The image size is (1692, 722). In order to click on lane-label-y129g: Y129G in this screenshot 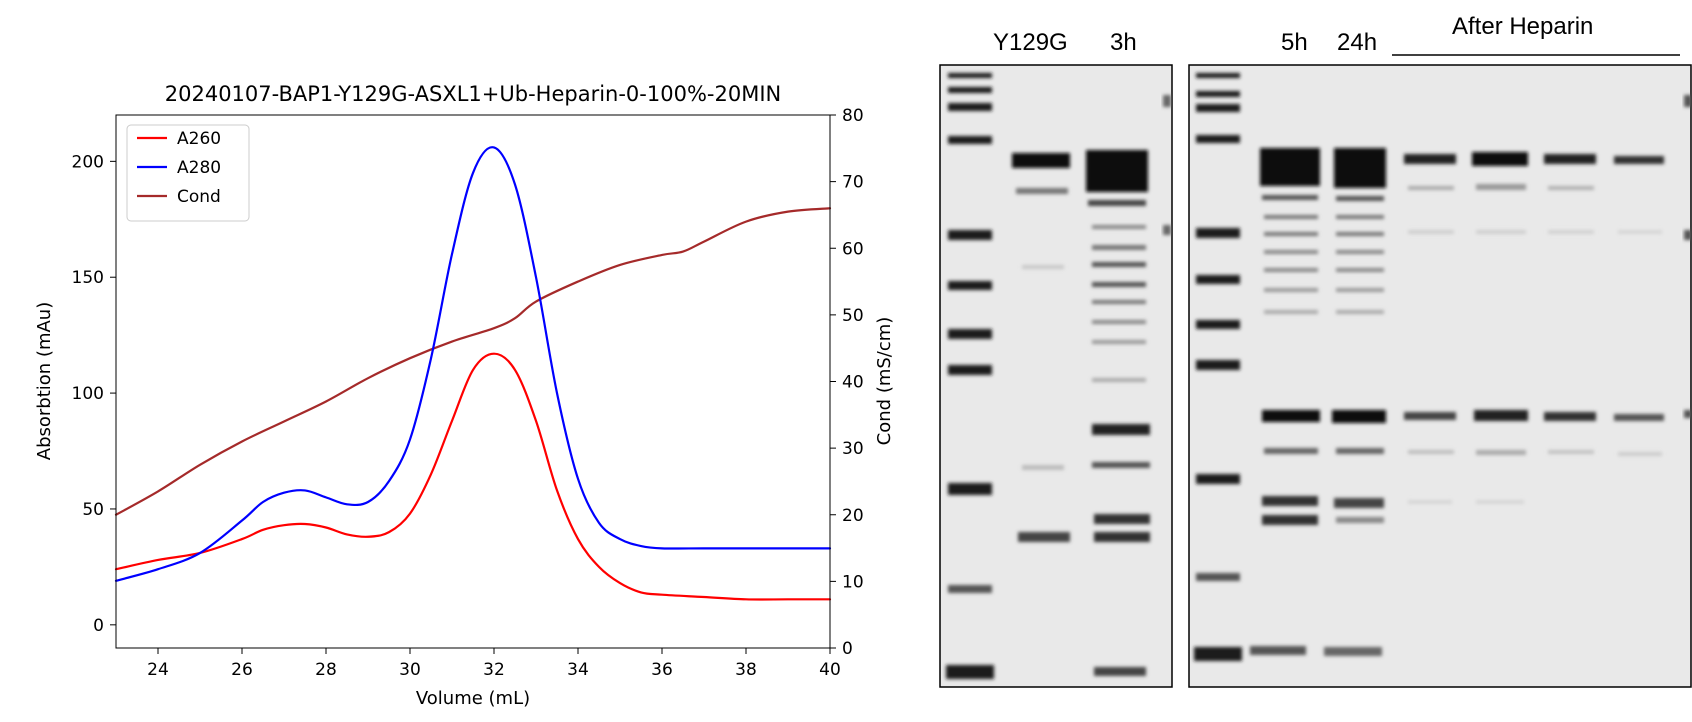, I will do `click(1030, 42)`.